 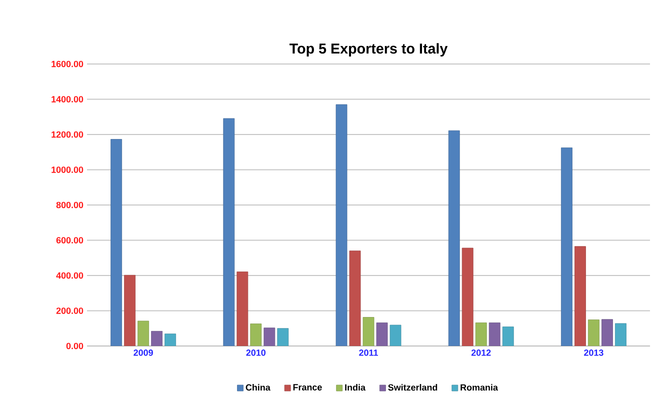 I want to click on y-tick-label: 600.00, so click(x=70, y=240).